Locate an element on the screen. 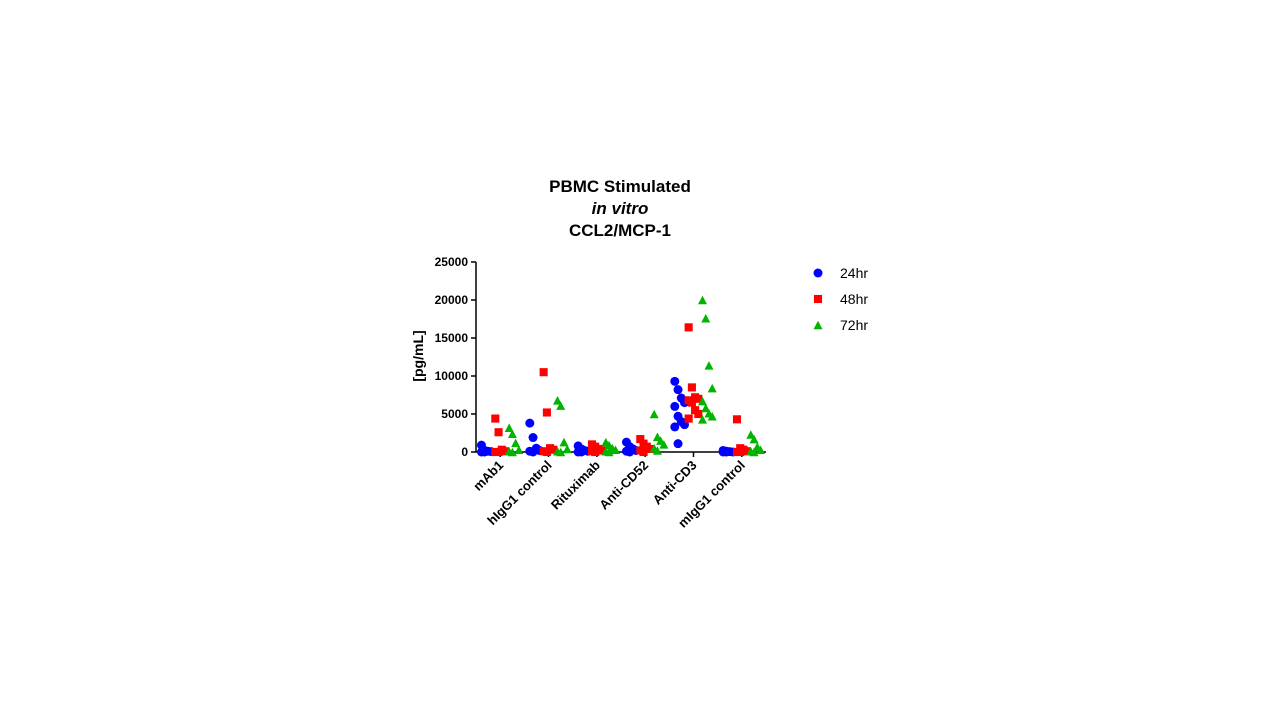 The image size is (1280, 720). title-line-2: in vitro is located at coordinates (620, 208).